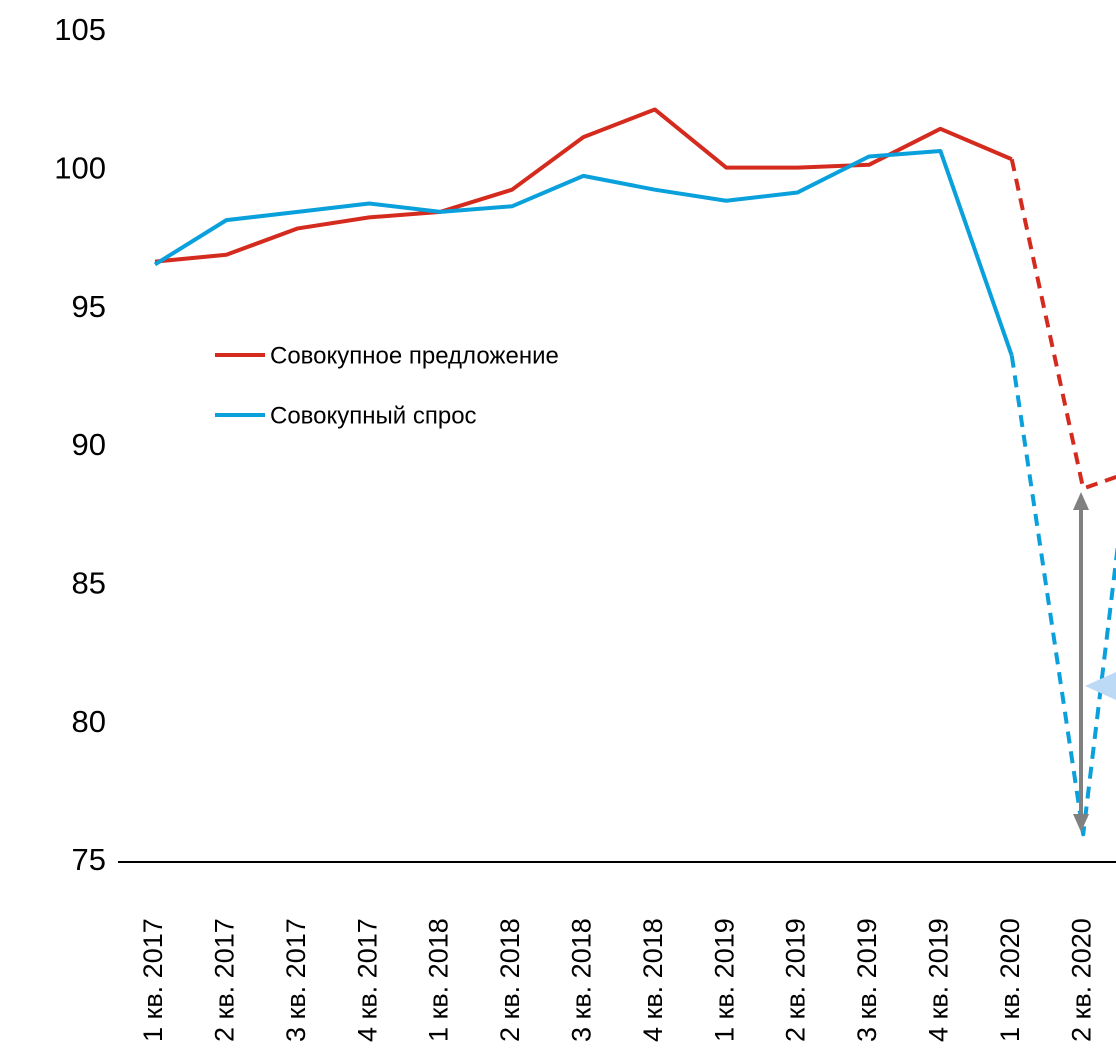 The width and height of the screenshot is (1116, 1048). What do you see at coordinates (724, 980) in the screenshot?
I see `x-tick-label: 1 кв. 2019` at bounding box center [724, 980].